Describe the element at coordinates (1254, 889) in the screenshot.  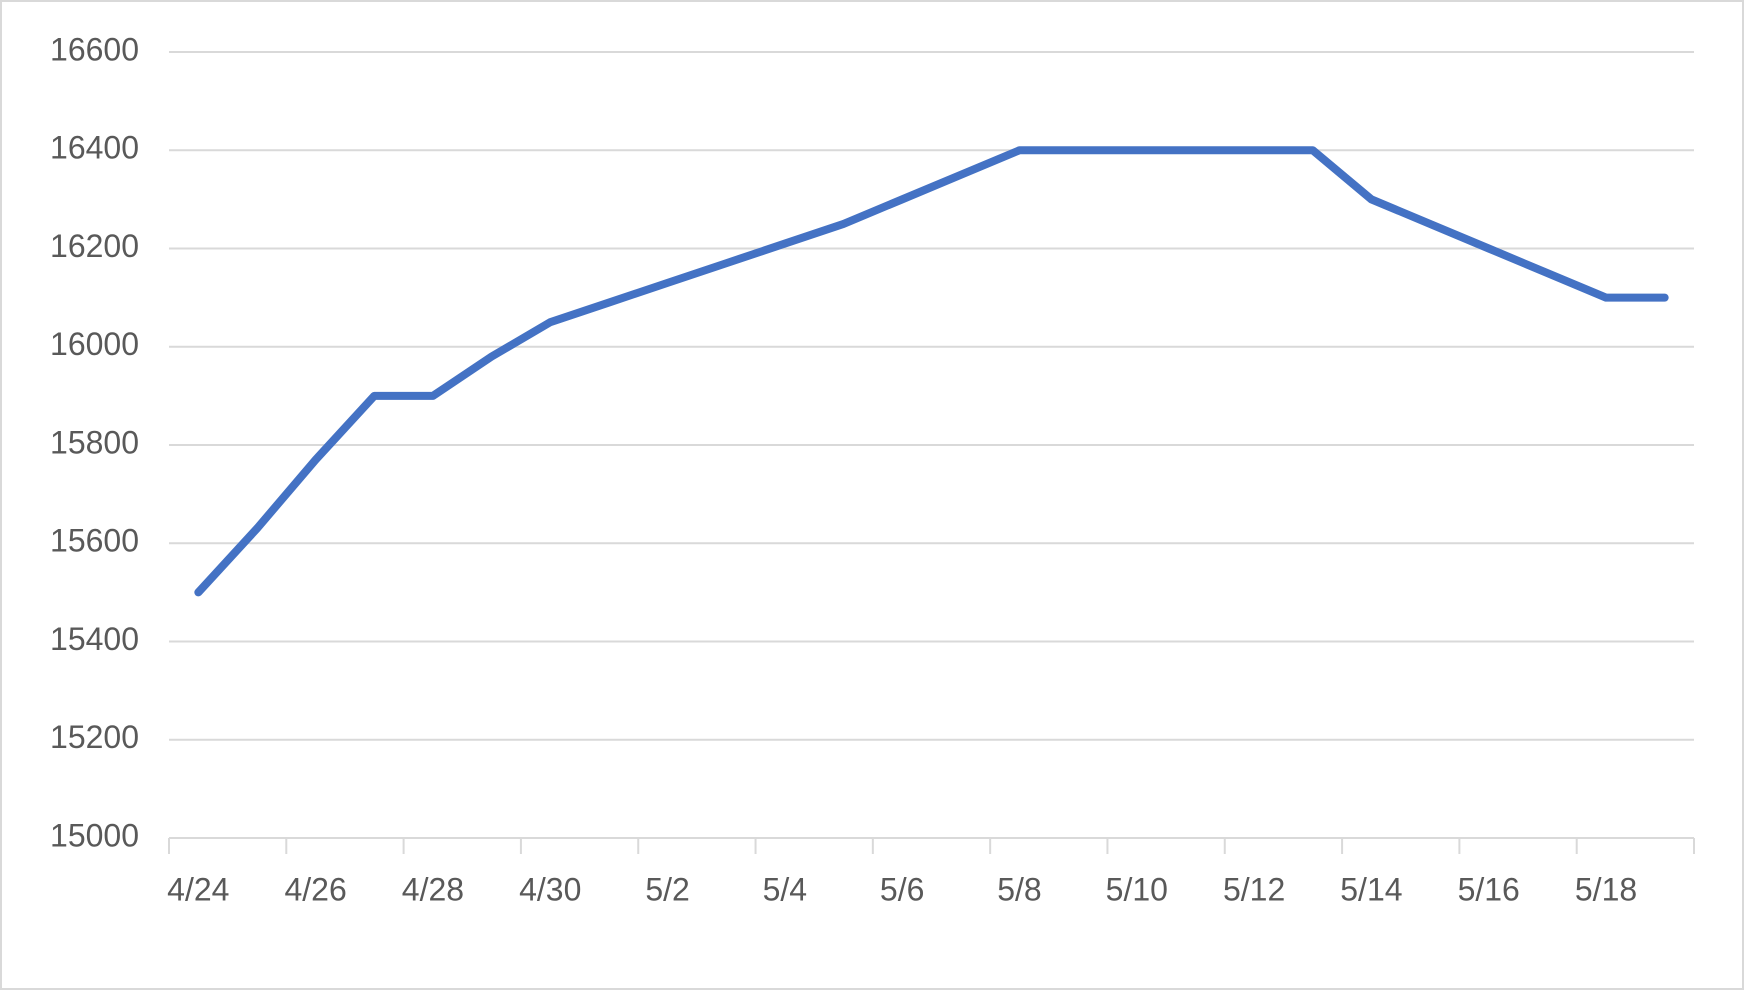
I see `x-tick-label: 5/12` at that location.